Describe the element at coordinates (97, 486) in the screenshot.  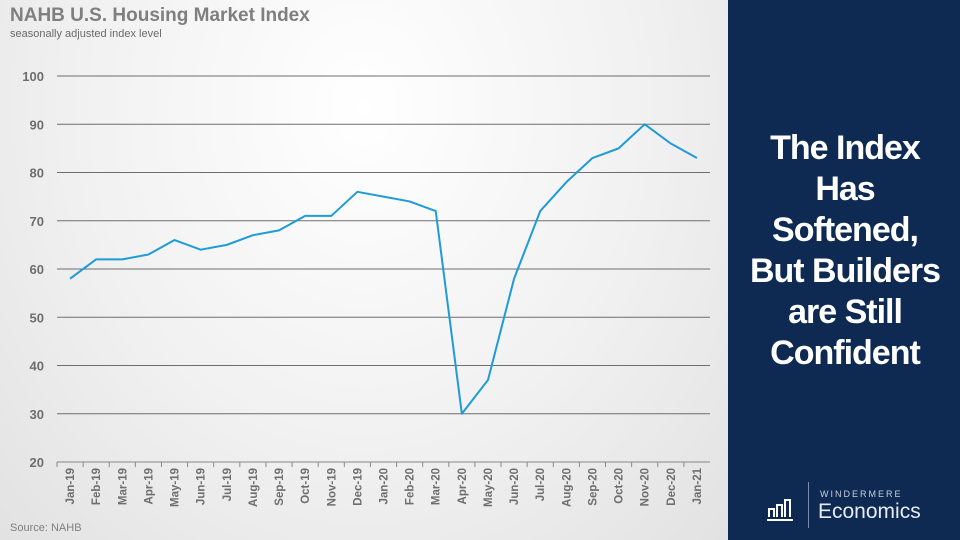
I see `x-tick-label: Feb-19` at that location.